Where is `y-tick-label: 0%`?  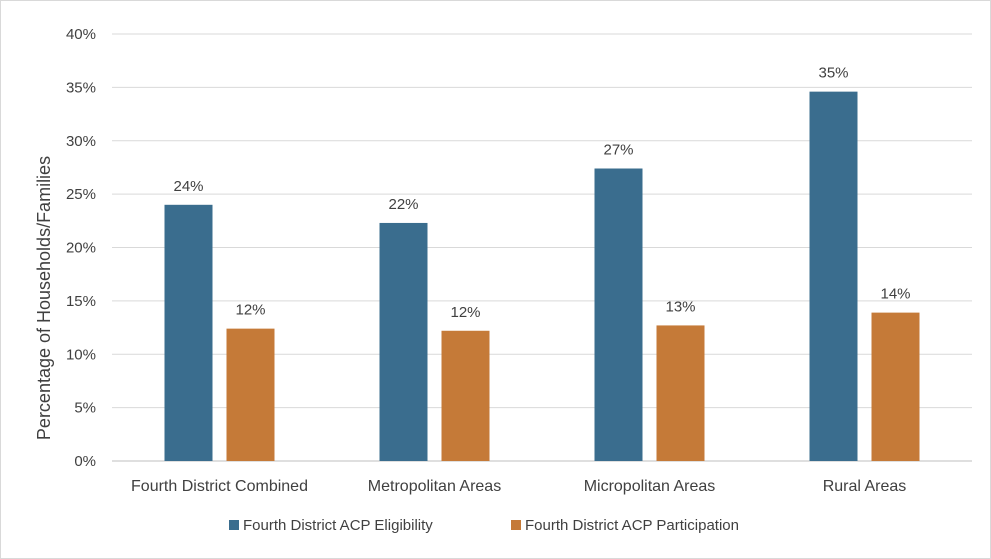 y-tick-label: 0% is located at coordinates (85, 461).